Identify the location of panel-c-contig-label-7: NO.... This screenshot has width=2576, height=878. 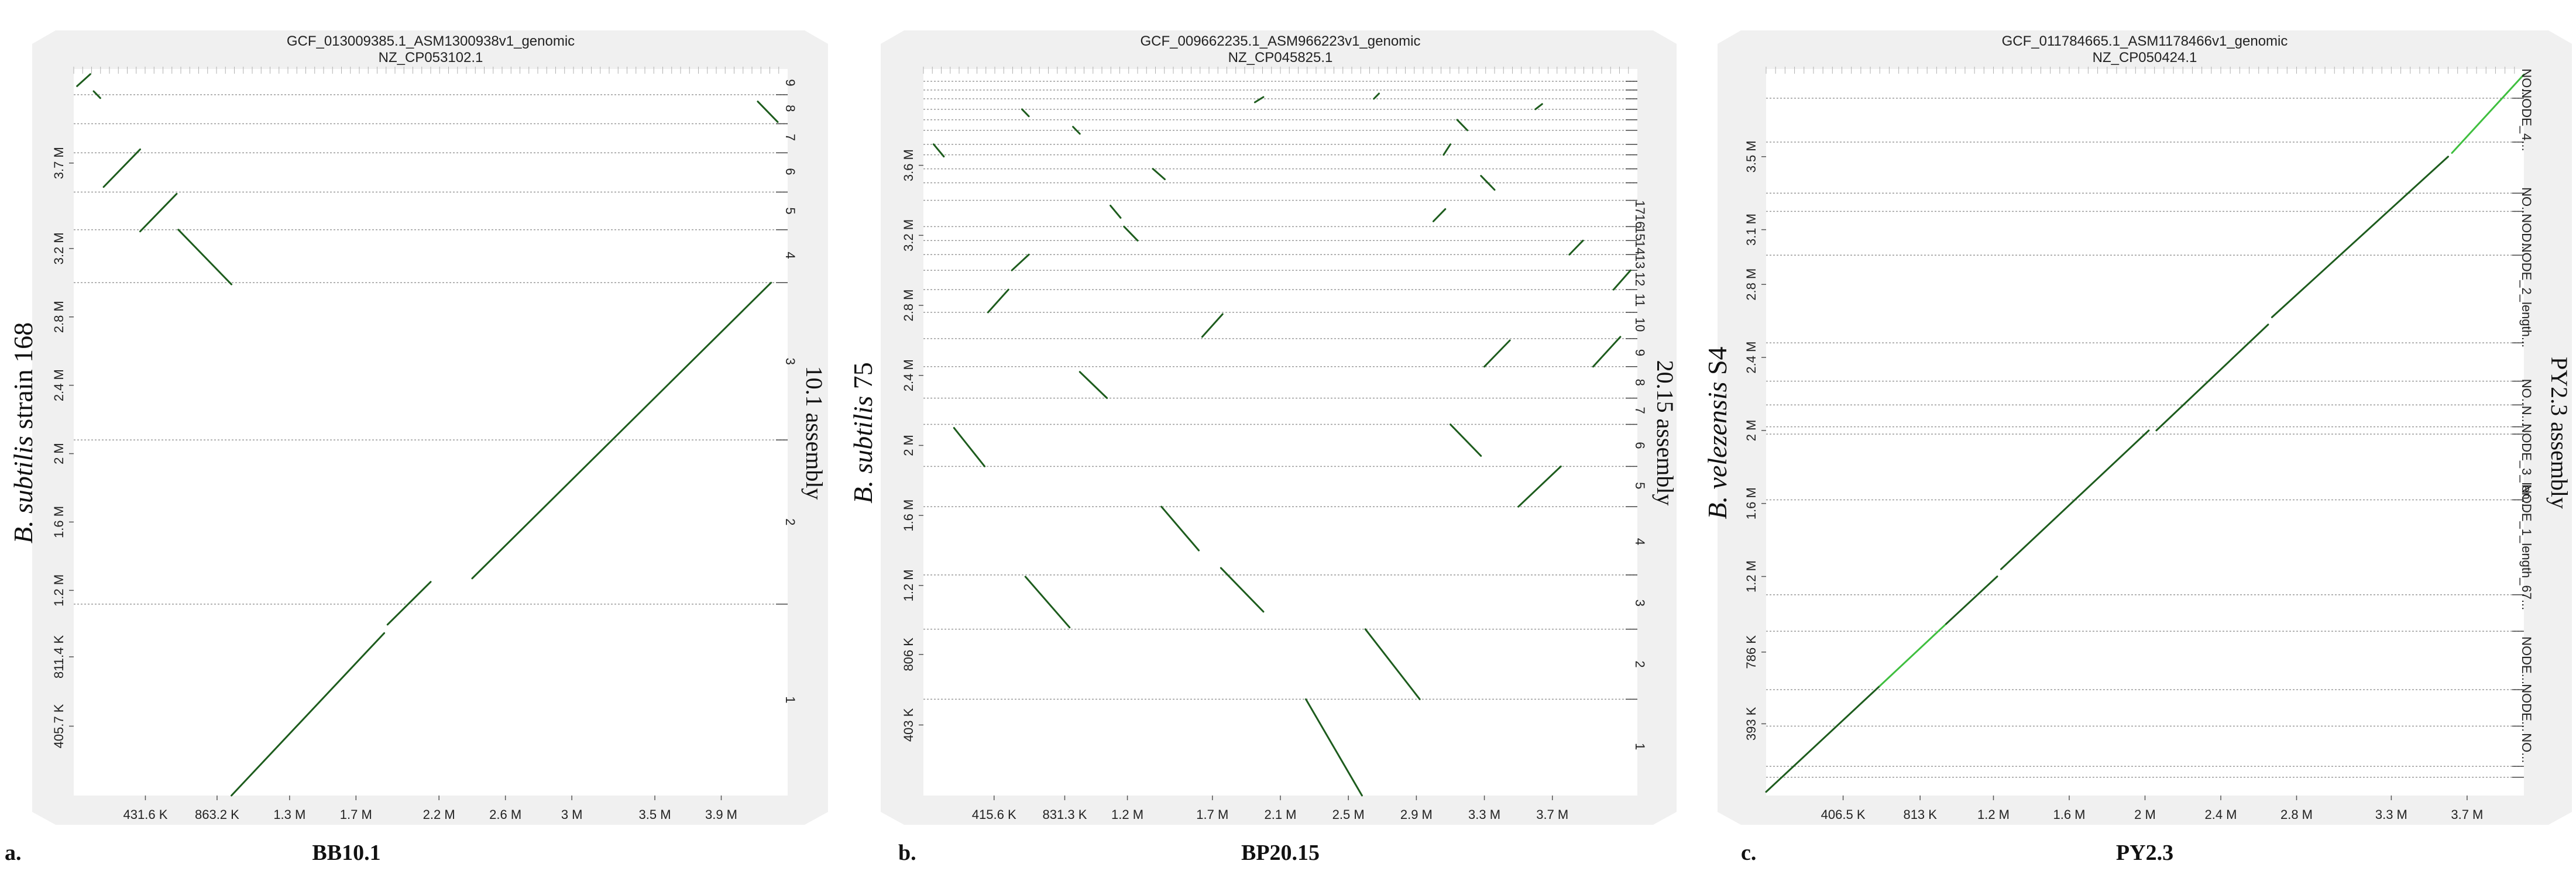
(2527, 394).